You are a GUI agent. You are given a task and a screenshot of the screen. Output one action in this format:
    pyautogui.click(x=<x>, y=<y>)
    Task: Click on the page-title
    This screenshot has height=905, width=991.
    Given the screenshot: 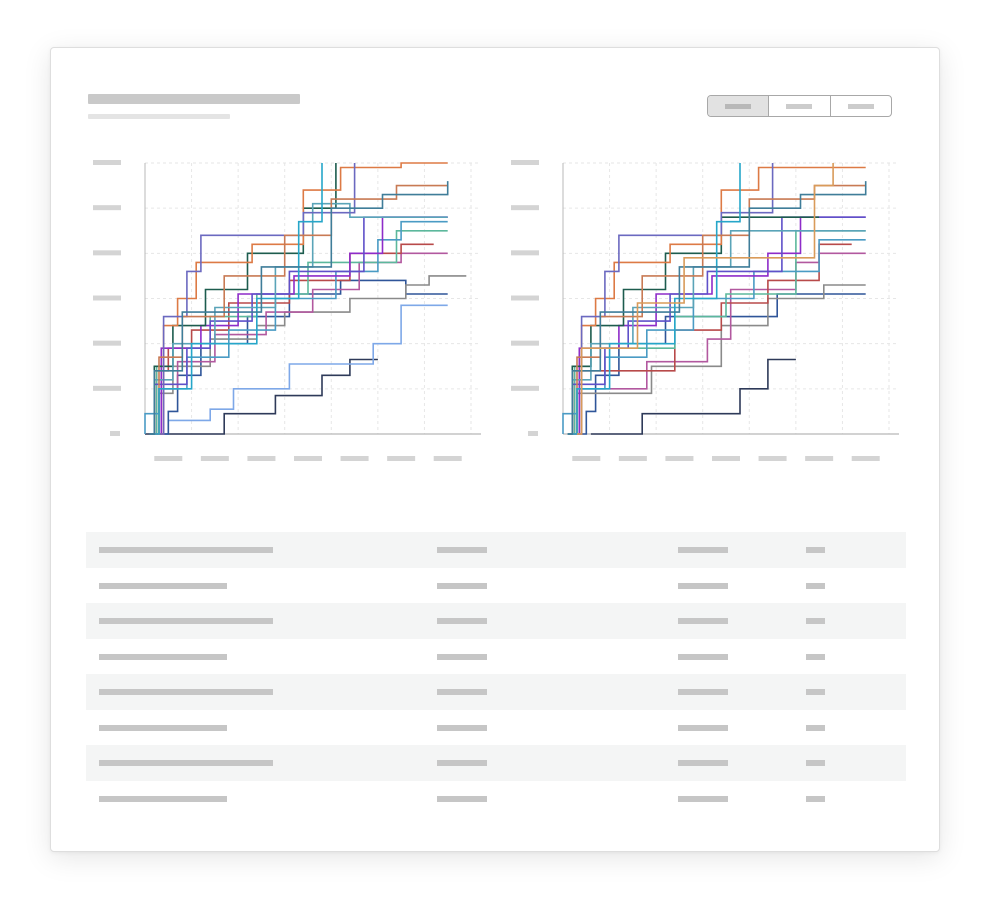 What is the action you would take?
    pyautogui.click(x=194, y=99)
    